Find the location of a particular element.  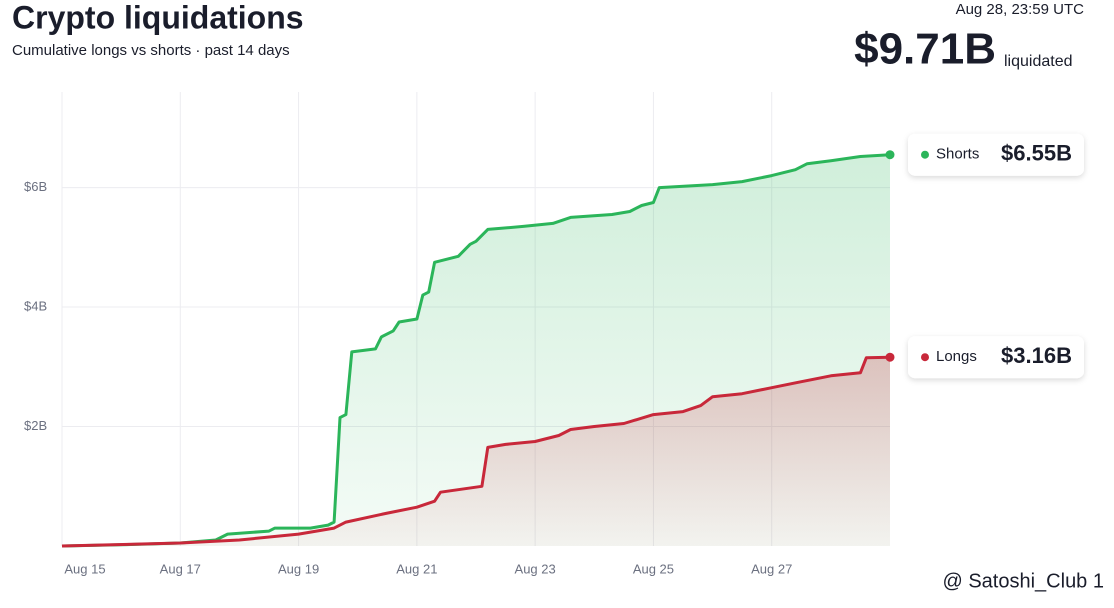

x-tick-label: Aug 27 is located at coordinates (771, 568).